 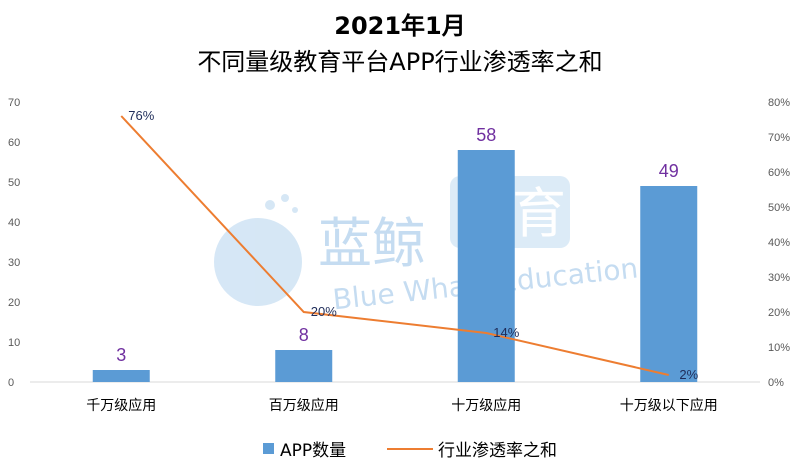 I want to click on y-right-tick-label: 20%, so click(x=779, y=313).